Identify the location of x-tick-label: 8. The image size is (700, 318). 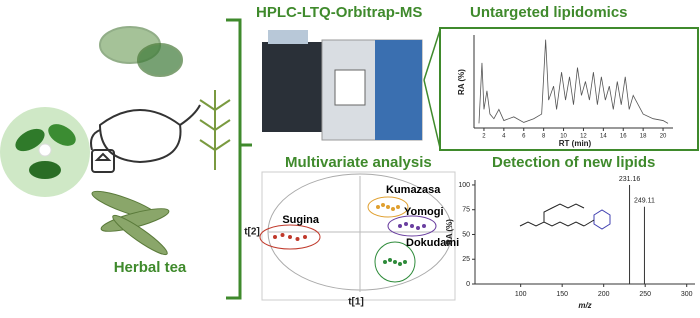
(544, 137).